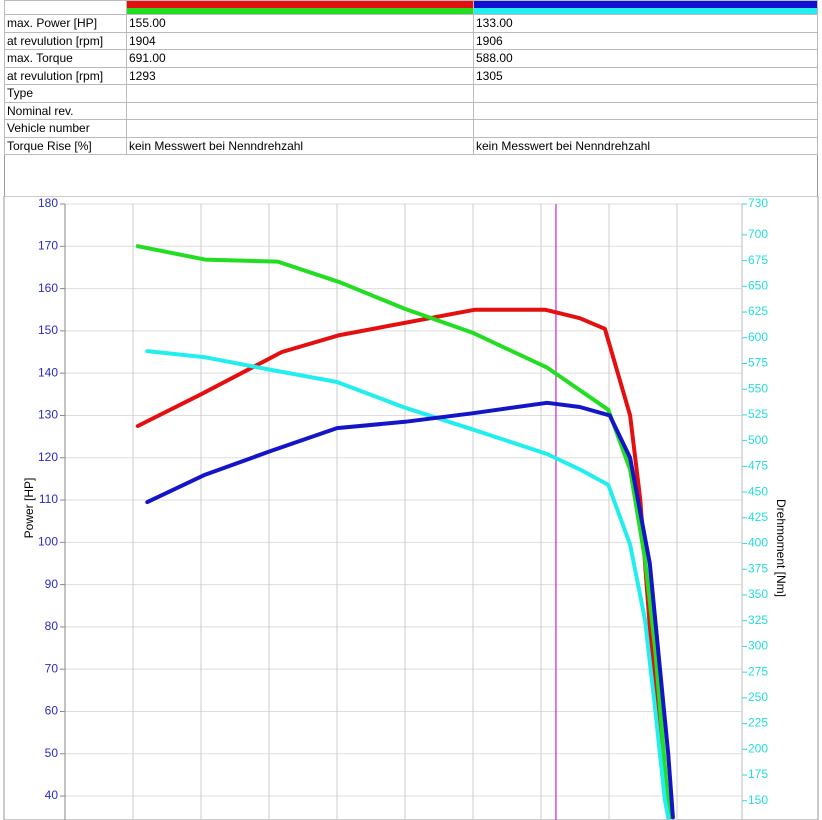 This screenshot has height=820, width=822. What do you see at coordinates (300, 23) in the screenshot?
I see `table-cell: 155.00` at bounding box center [300, 23].